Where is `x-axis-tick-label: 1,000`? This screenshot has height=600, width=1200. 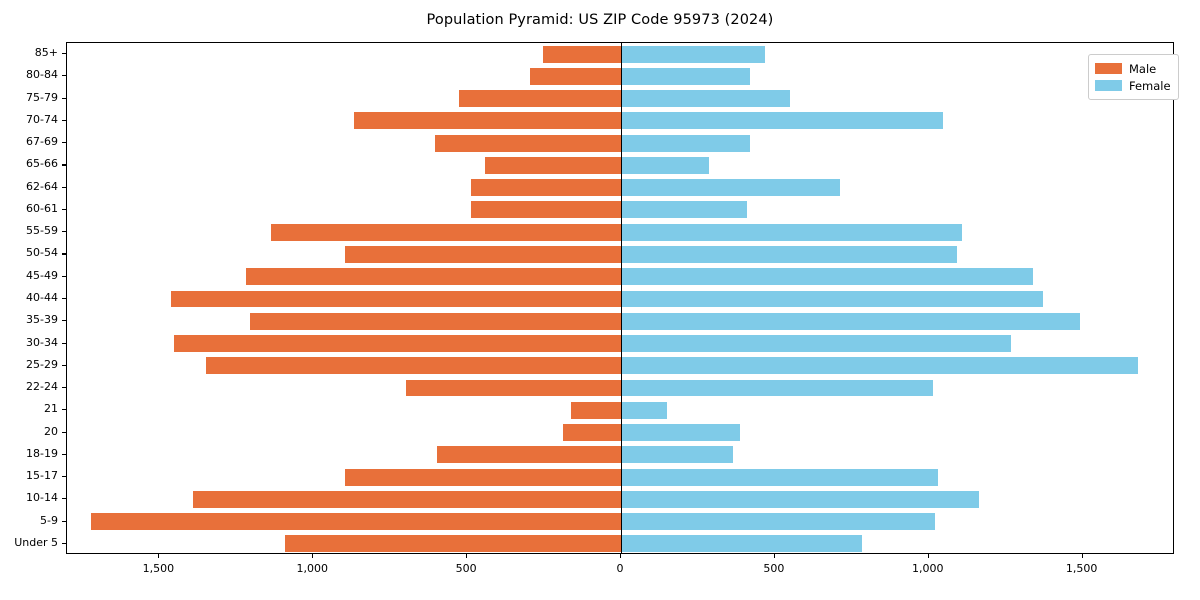
x-axis-tick-label: 1,000 is located at coordinates (312, 568).